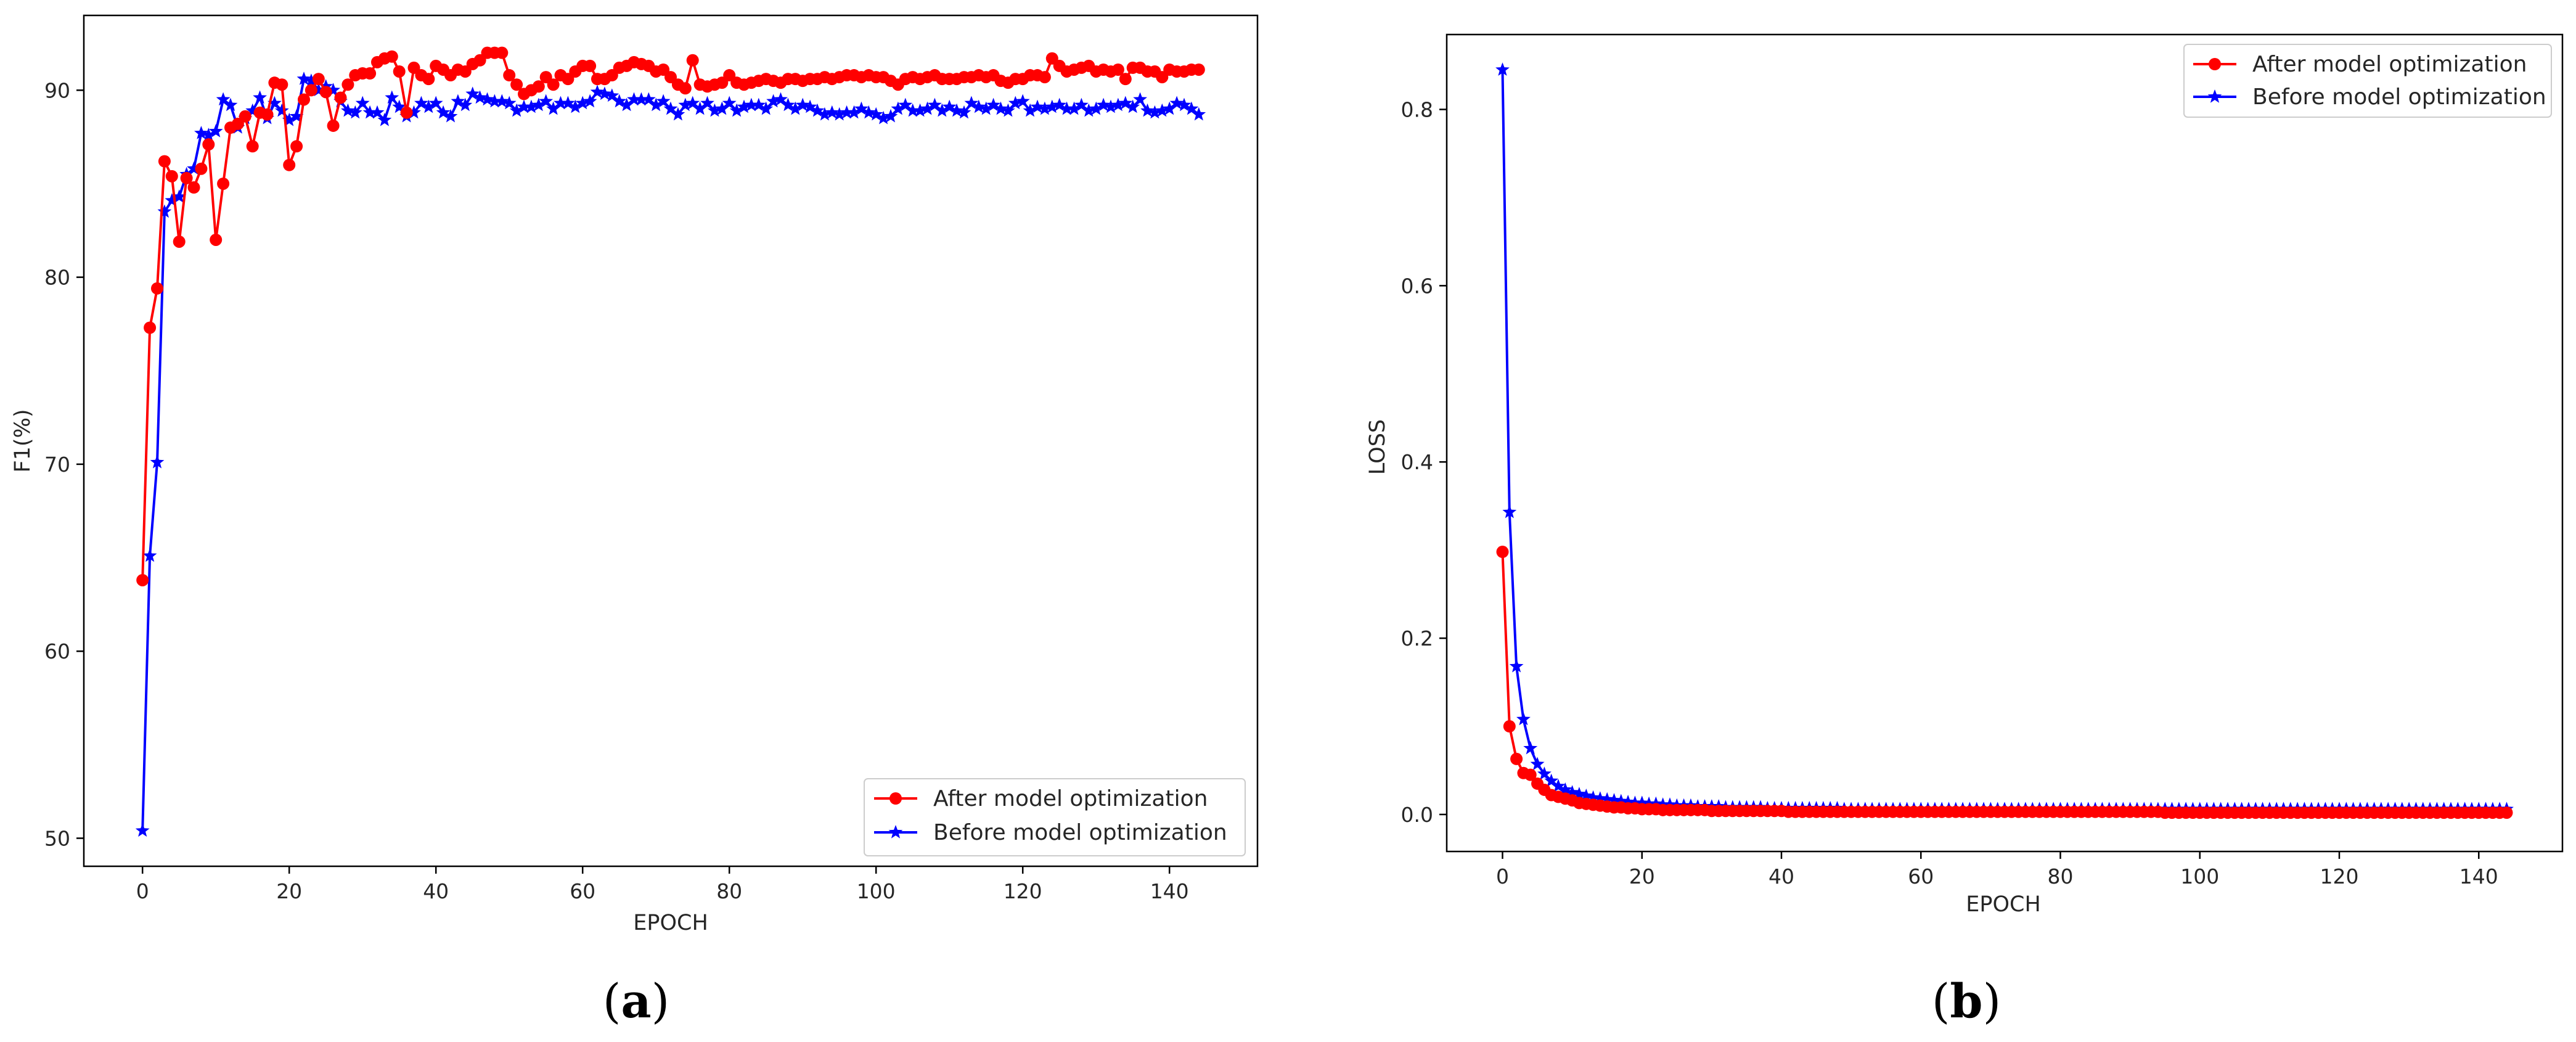 Image resolution: width=2576 pixels, height=1042 pixels. I want to click on y-tick-label: 70, so click(57, 465).